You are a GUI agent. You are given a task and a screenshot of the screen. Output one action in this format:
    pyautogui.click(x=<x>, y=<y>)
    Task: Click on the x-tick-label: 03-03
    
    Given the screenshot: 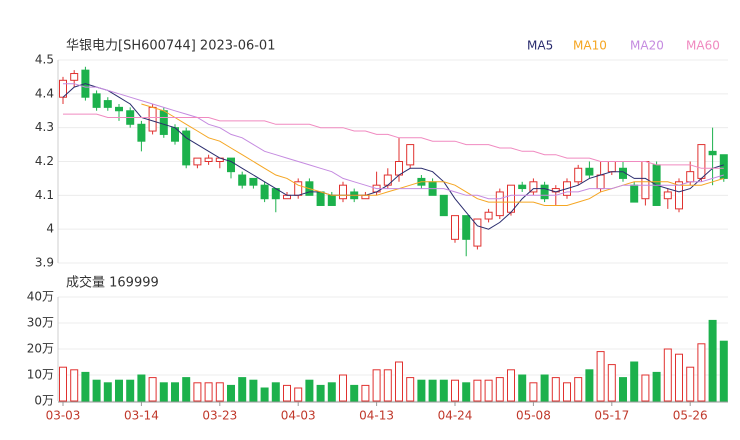 What is the action you would take?
    pyautogui.click(x=63, y=416)
    